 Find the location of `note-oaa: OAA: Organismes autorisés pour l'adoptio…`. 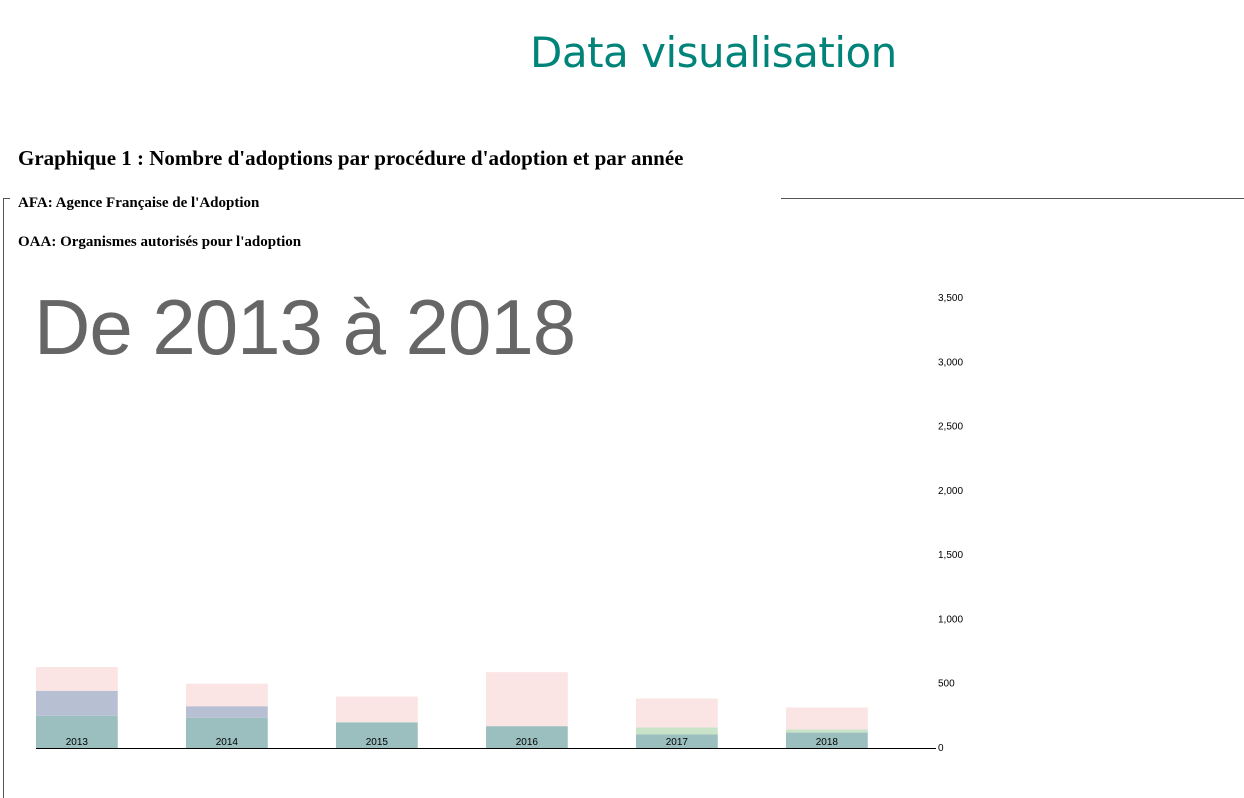

note-oaa: OAA: Organismes autorisés pour l'adoptio… is located at coordinates (160, 242).